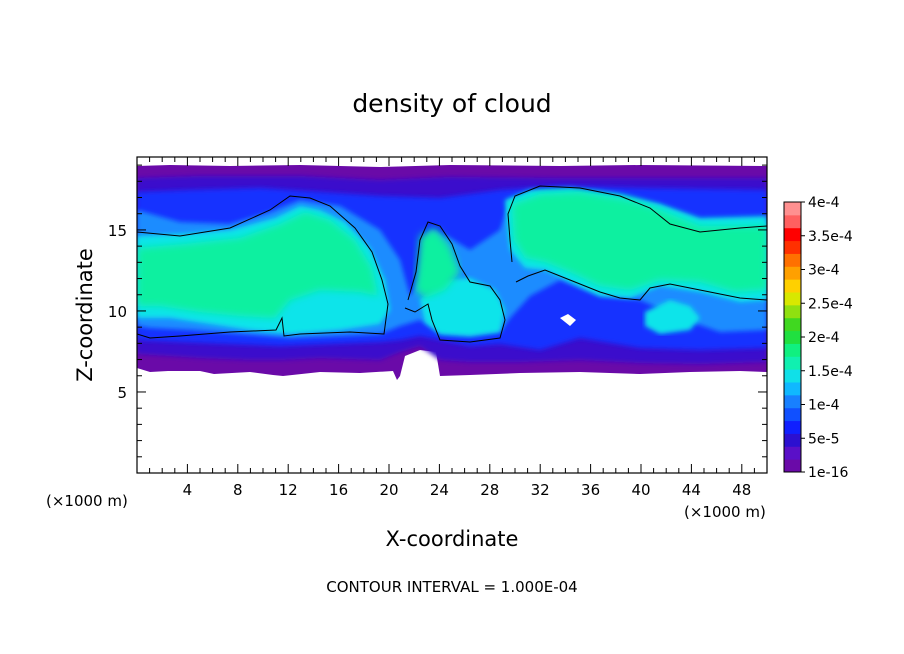 The width and height of the screenshot is (904, 654). Describe the element at coordinates (87, 501) in the screenshot. I see `x-unit-left: (×1000 m)` at that location.